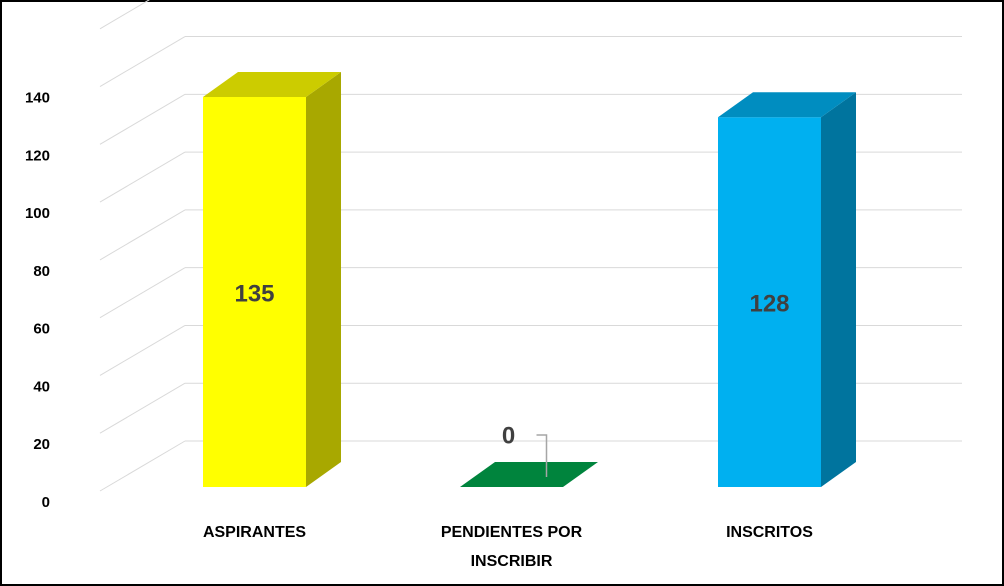 This screenshot has height=586, width=1004. I want to click on data-label: 135, so click(254, 293).